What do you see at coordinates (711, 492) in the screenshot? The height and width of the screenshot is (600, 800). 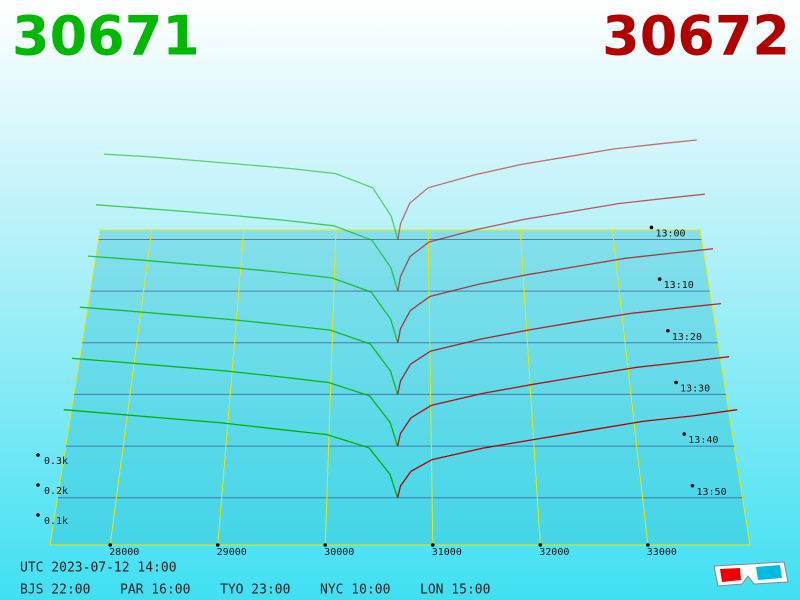 I see `time-label: 13:50` at bounding box center [711, 492].